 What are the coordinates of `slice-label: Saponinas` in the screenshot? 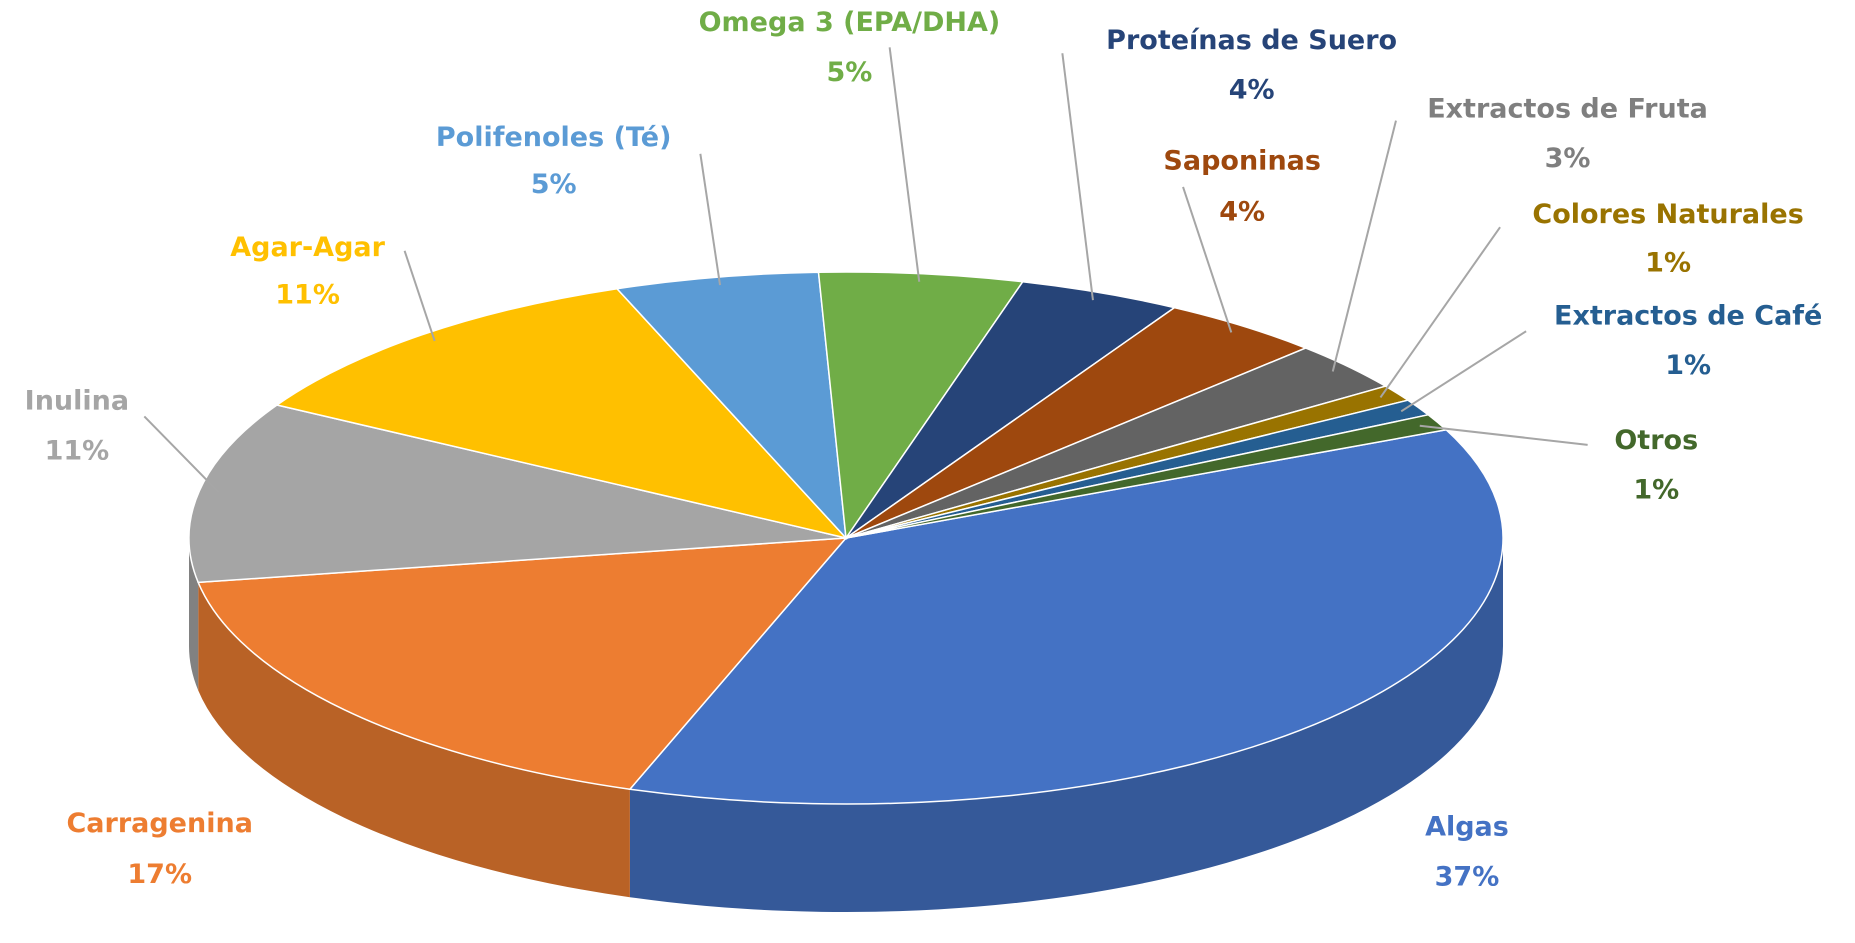 It's located at (1242, 161).